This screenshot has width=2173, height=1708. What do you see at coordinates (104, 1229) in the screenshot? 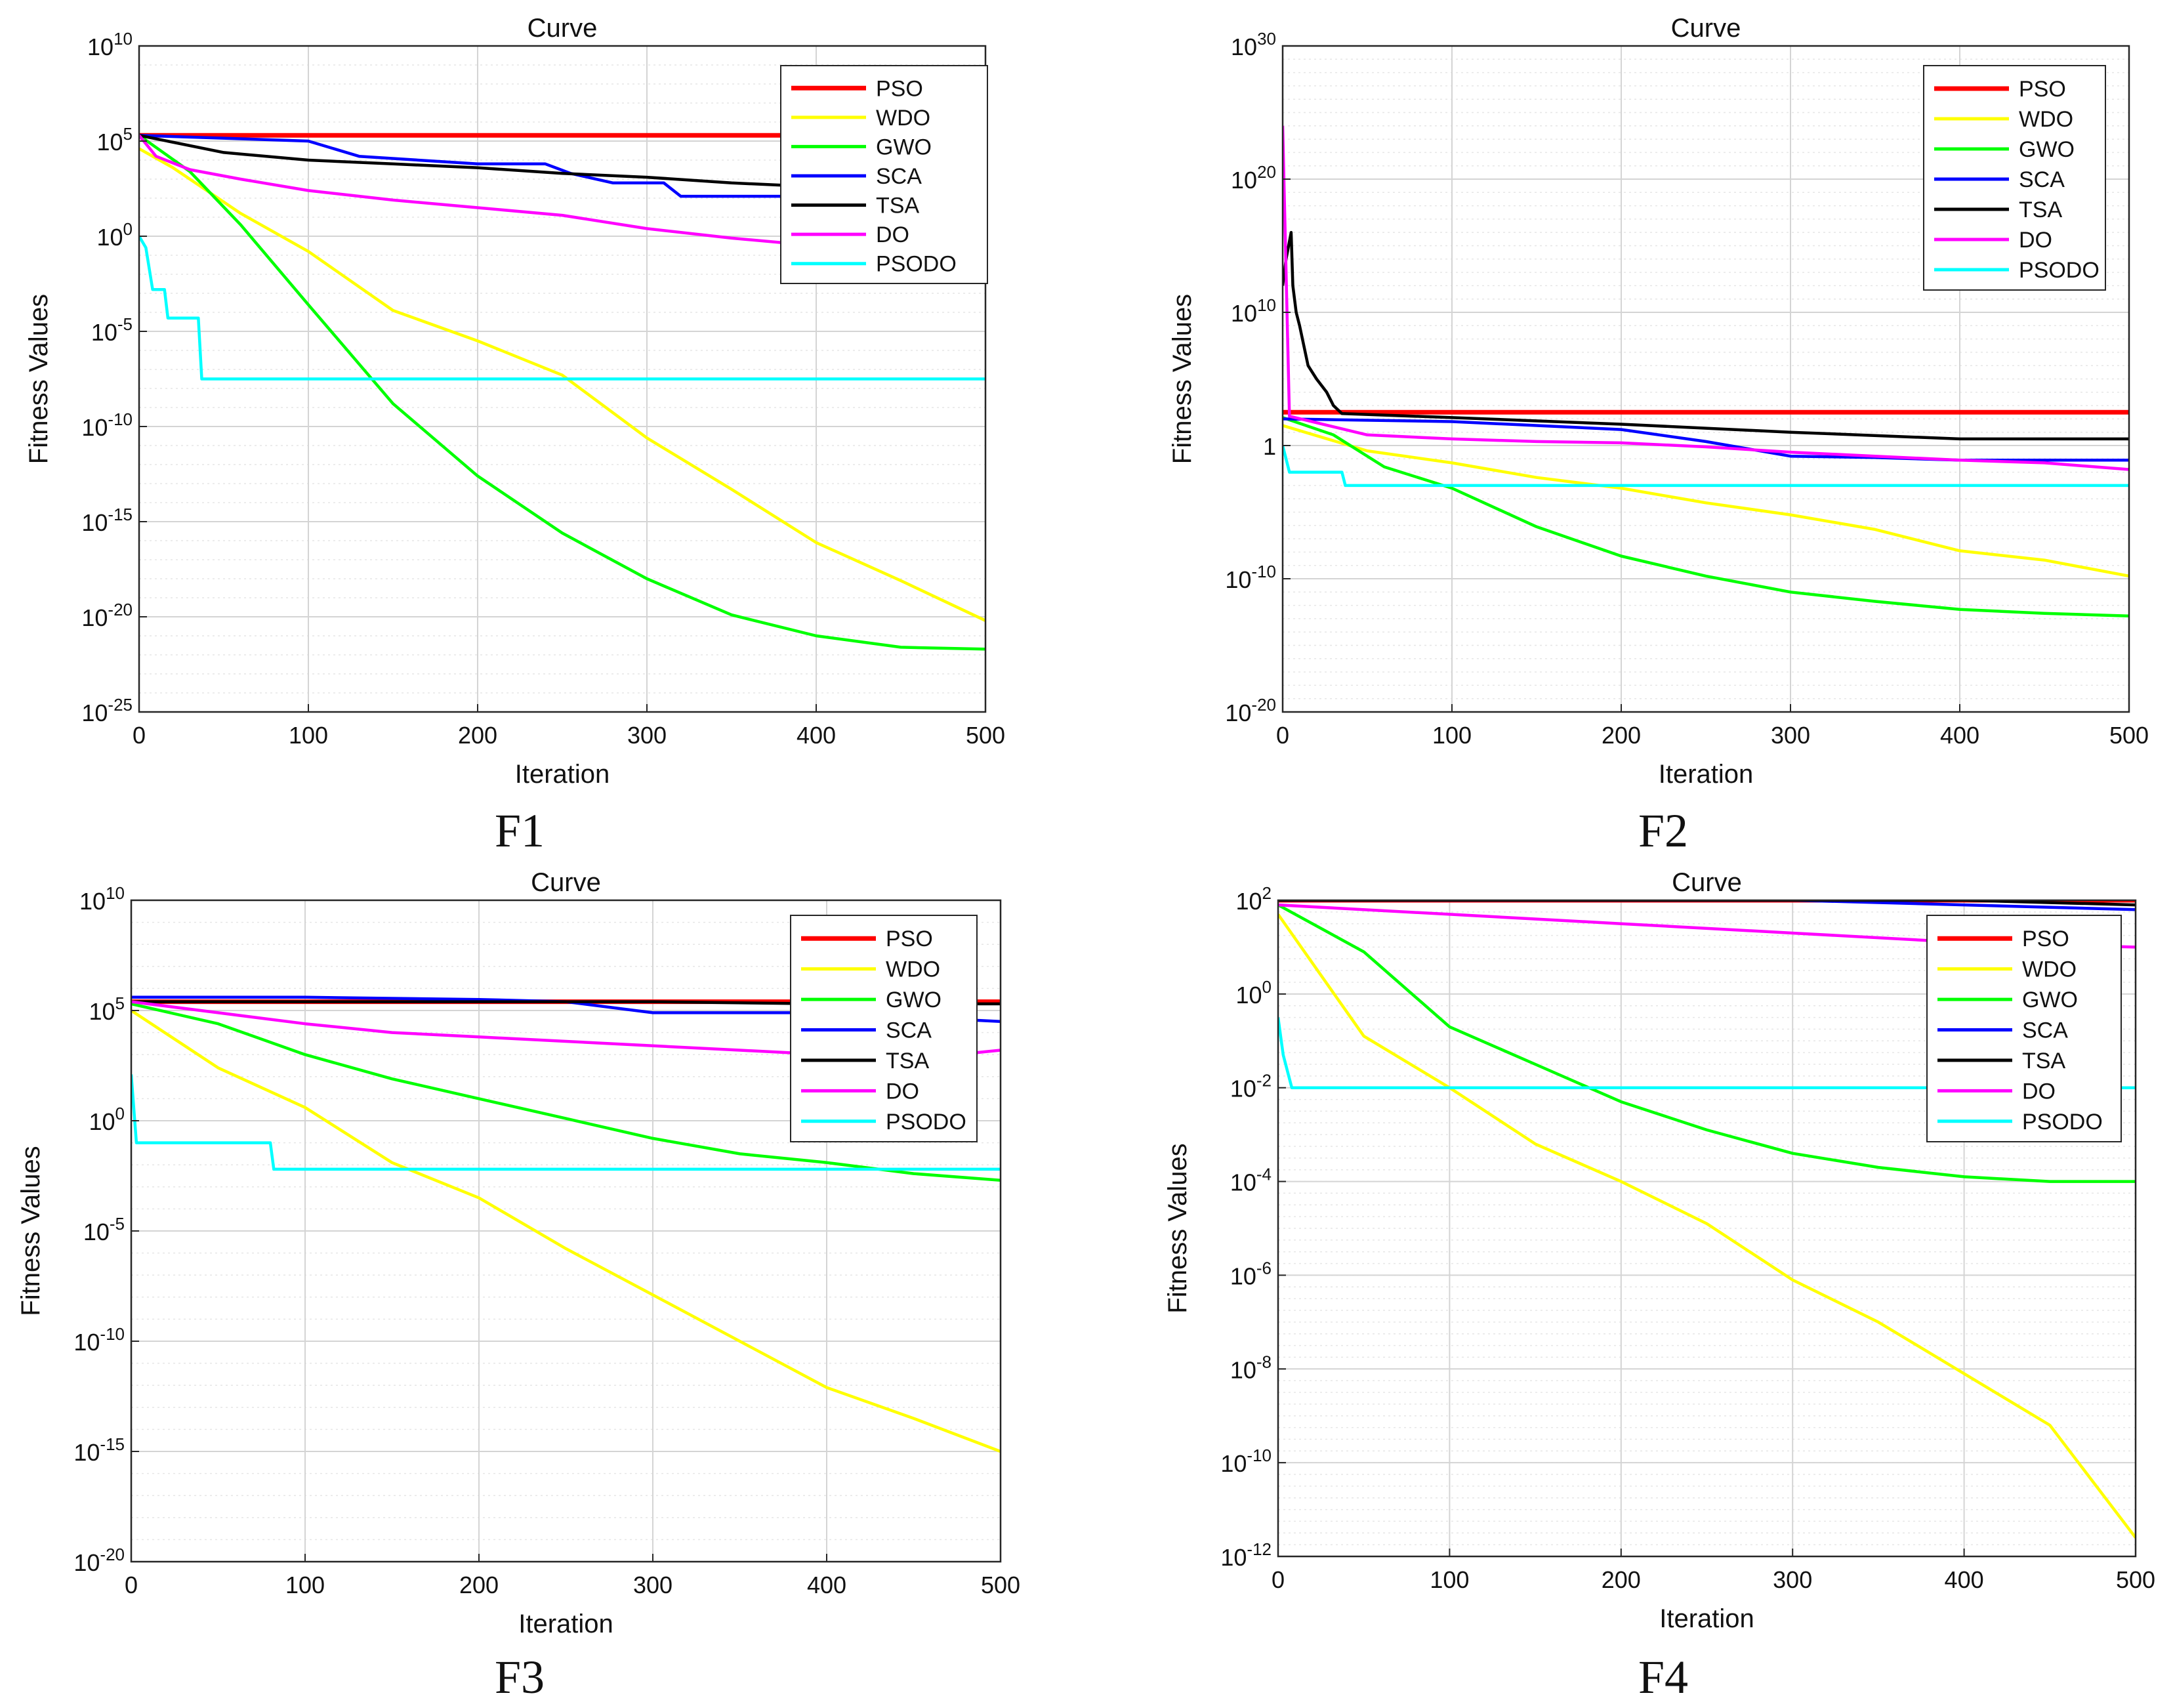
I see `y-tick-label: 10⁻⁵` at bounding box center [104, 1229].